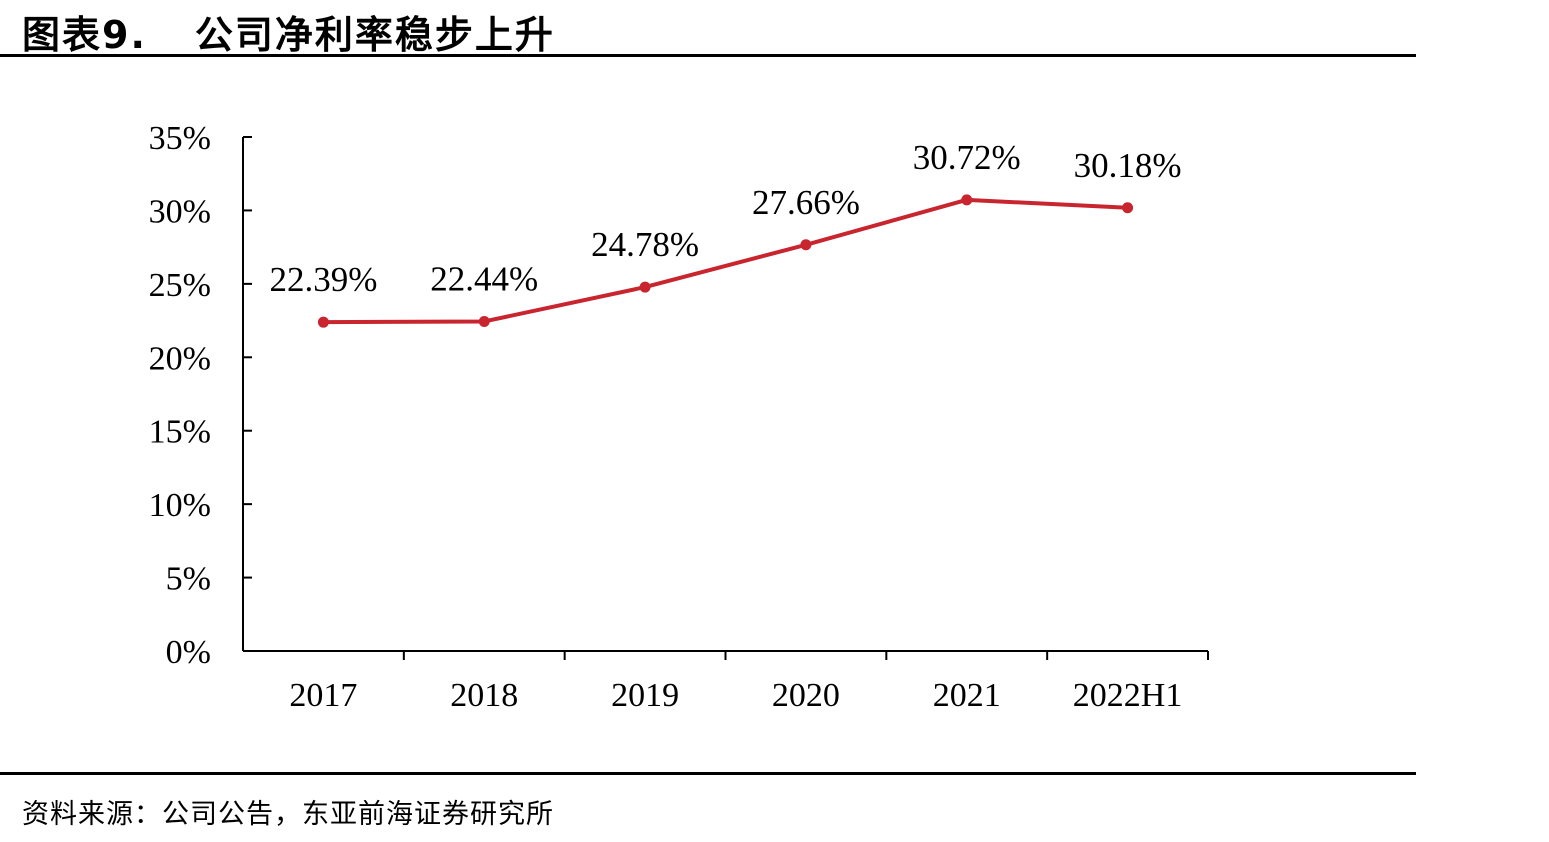 This screenshot has height=842, width=1549. What do you see at coordinates (288, 814) in the screenshot?
I see `source-note: 资料来源：公司公告，东亚前海证券研究所` at bounding box center [288, 814].